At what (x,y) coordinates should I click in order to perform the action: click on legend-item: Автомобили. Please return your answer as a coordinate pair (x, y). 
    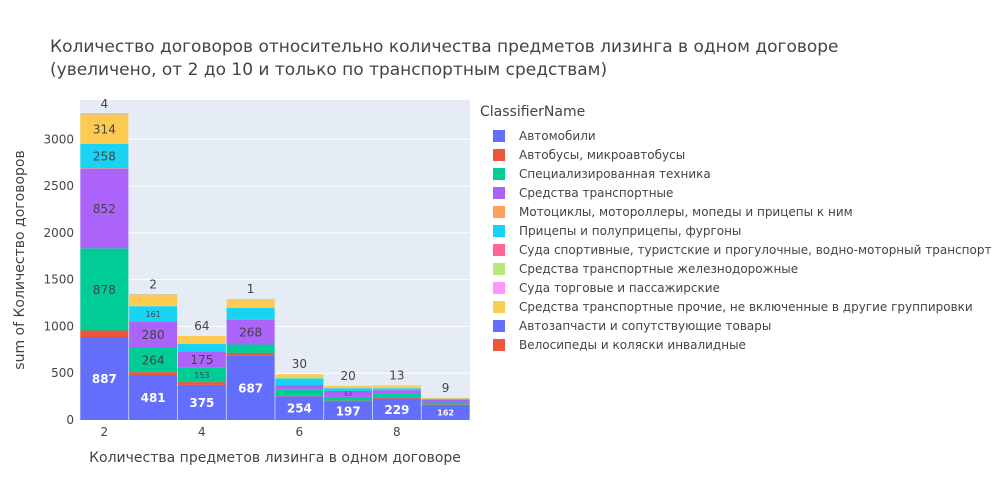
    Looking at the image, I should click on (735, 135).